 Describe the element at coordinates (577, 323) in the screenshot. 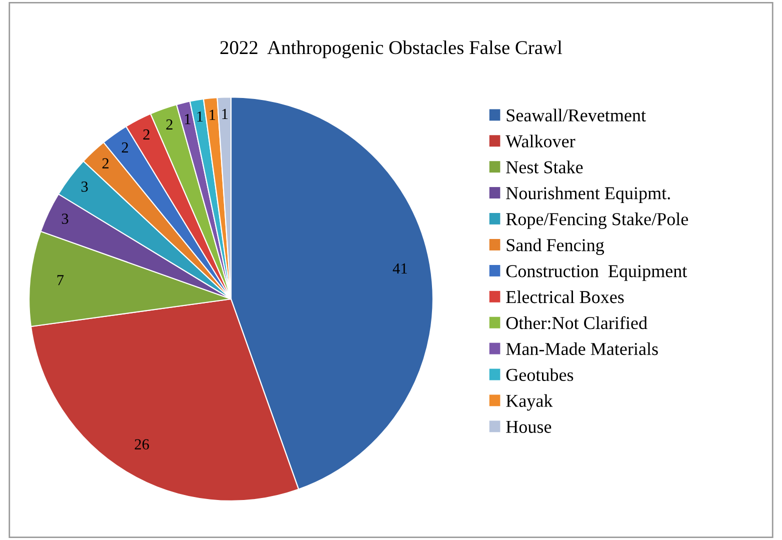

I see `legend-label: Other:Not Clarified` at that location.